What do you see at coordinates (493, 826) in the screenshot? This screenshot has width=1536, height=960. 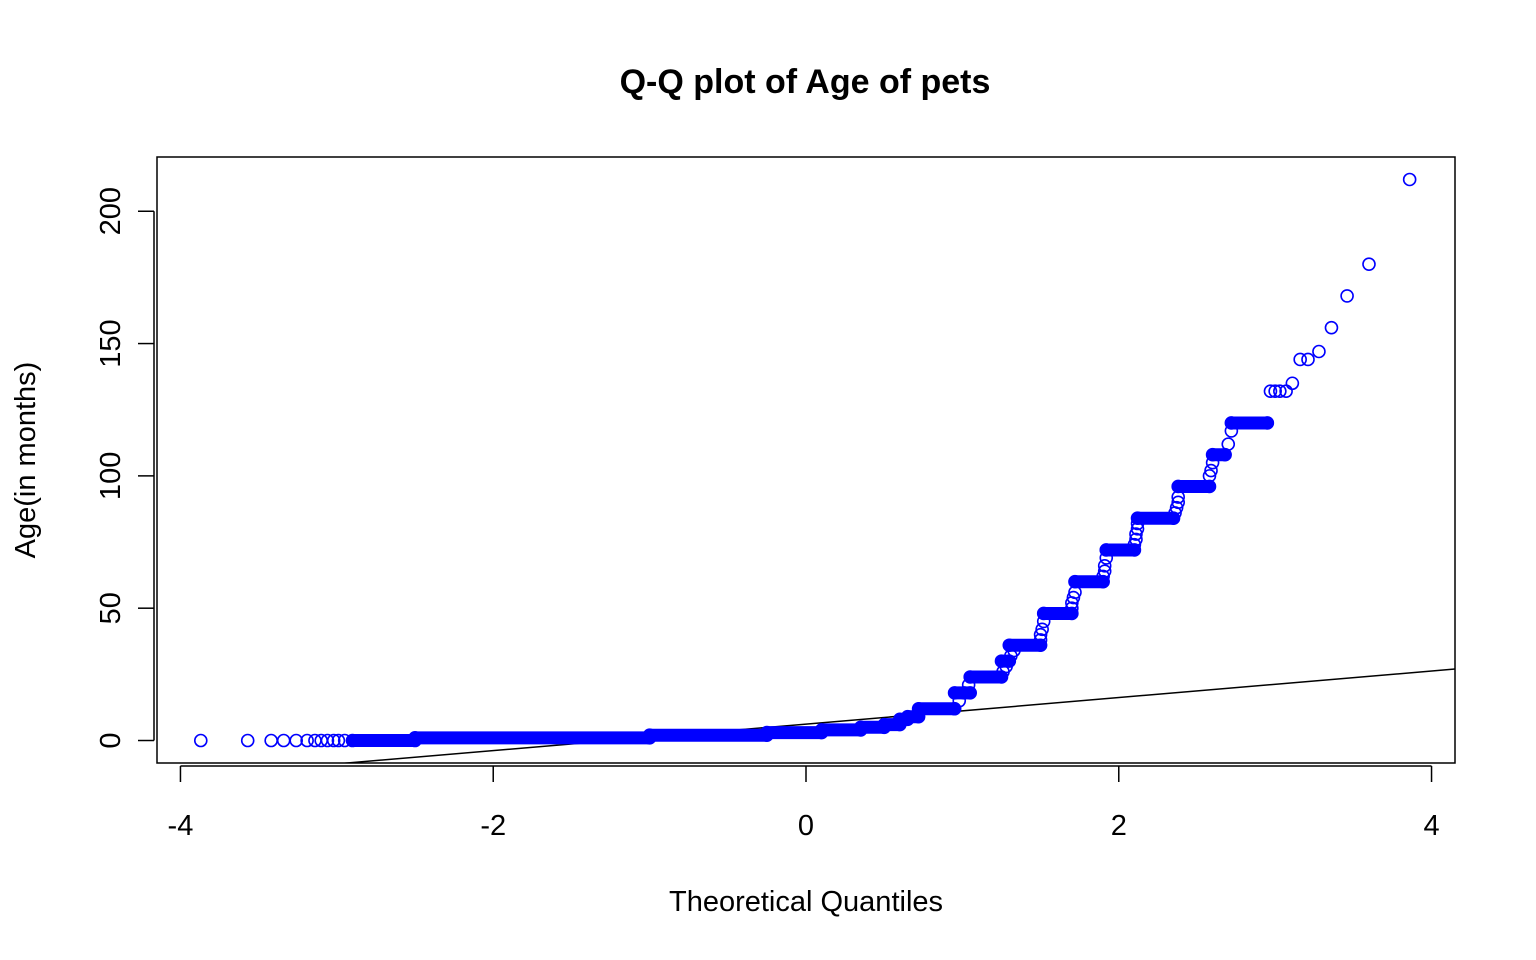 I see `x-tick-label: -2` at bounding box center [493, 826].